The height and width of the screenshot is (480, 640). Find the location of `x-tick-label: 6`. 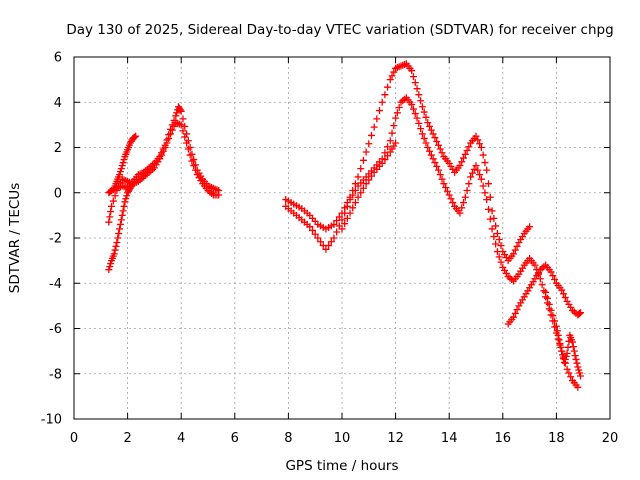

x-tick-label: 6 is located at coordinates (235, 438).